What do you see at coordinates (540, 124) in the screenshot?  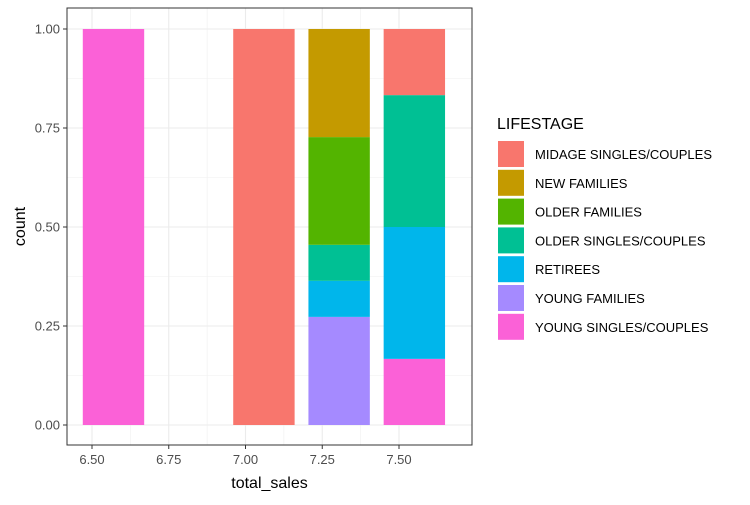 I see `legend-title: LIFESTAGE` at bounding box center [540, 124].